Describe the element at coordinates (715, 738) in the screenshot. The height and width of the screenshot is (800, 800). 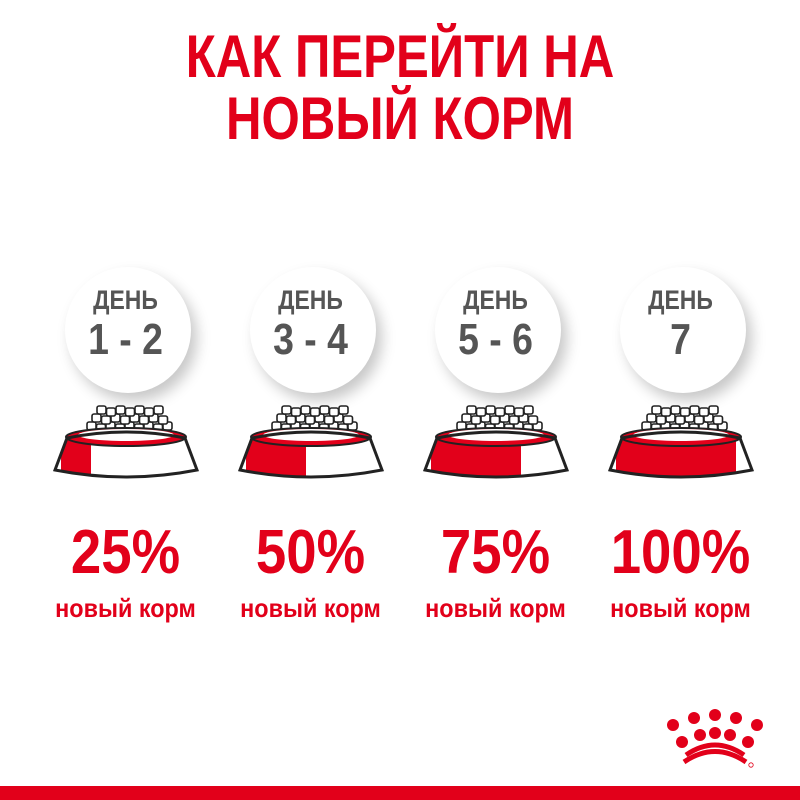
I see `royal-canin-crown-logo` at that location.